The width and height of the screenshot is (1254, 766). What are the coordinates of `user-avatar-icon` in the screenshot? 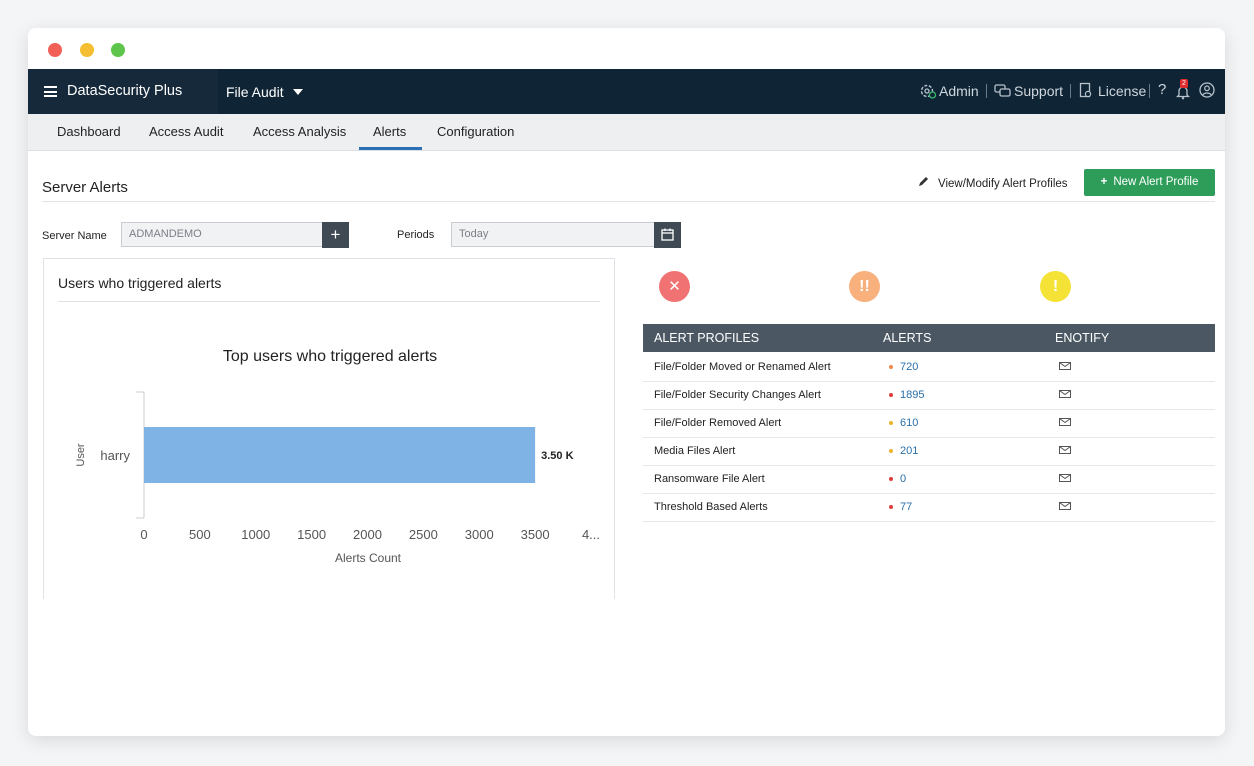 It's located at (1207, 90).